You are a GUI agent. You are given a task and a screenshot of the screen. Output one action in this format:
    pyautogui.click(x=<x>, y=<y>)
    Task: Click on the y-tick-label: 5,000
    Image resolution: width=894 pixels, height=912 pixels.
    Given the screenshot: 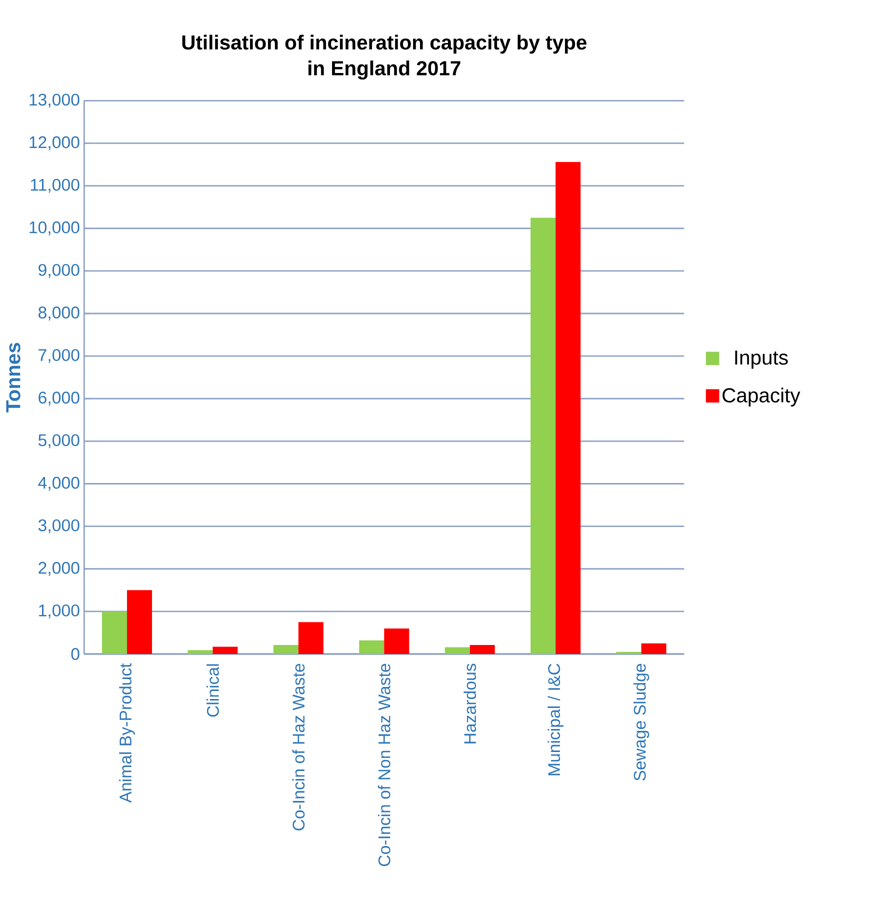 What is the action you would take?
    pyautogui.click(x=59, y=441)
    